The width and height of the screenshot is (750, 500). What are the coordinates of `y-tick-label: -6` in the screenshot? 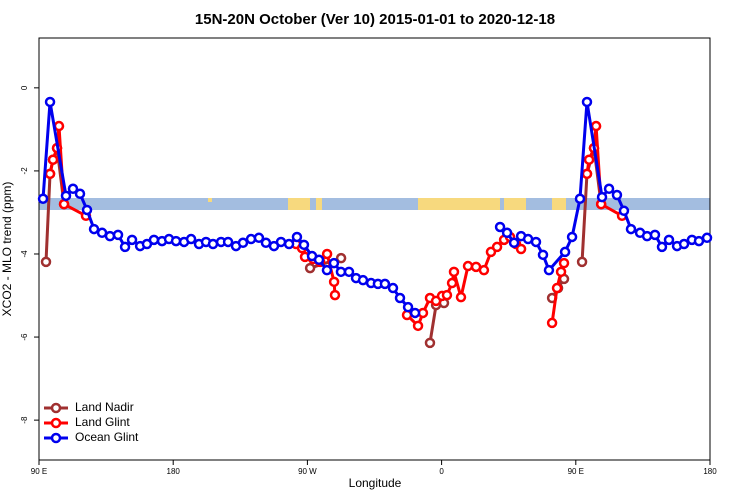 It's located at (24, 337).